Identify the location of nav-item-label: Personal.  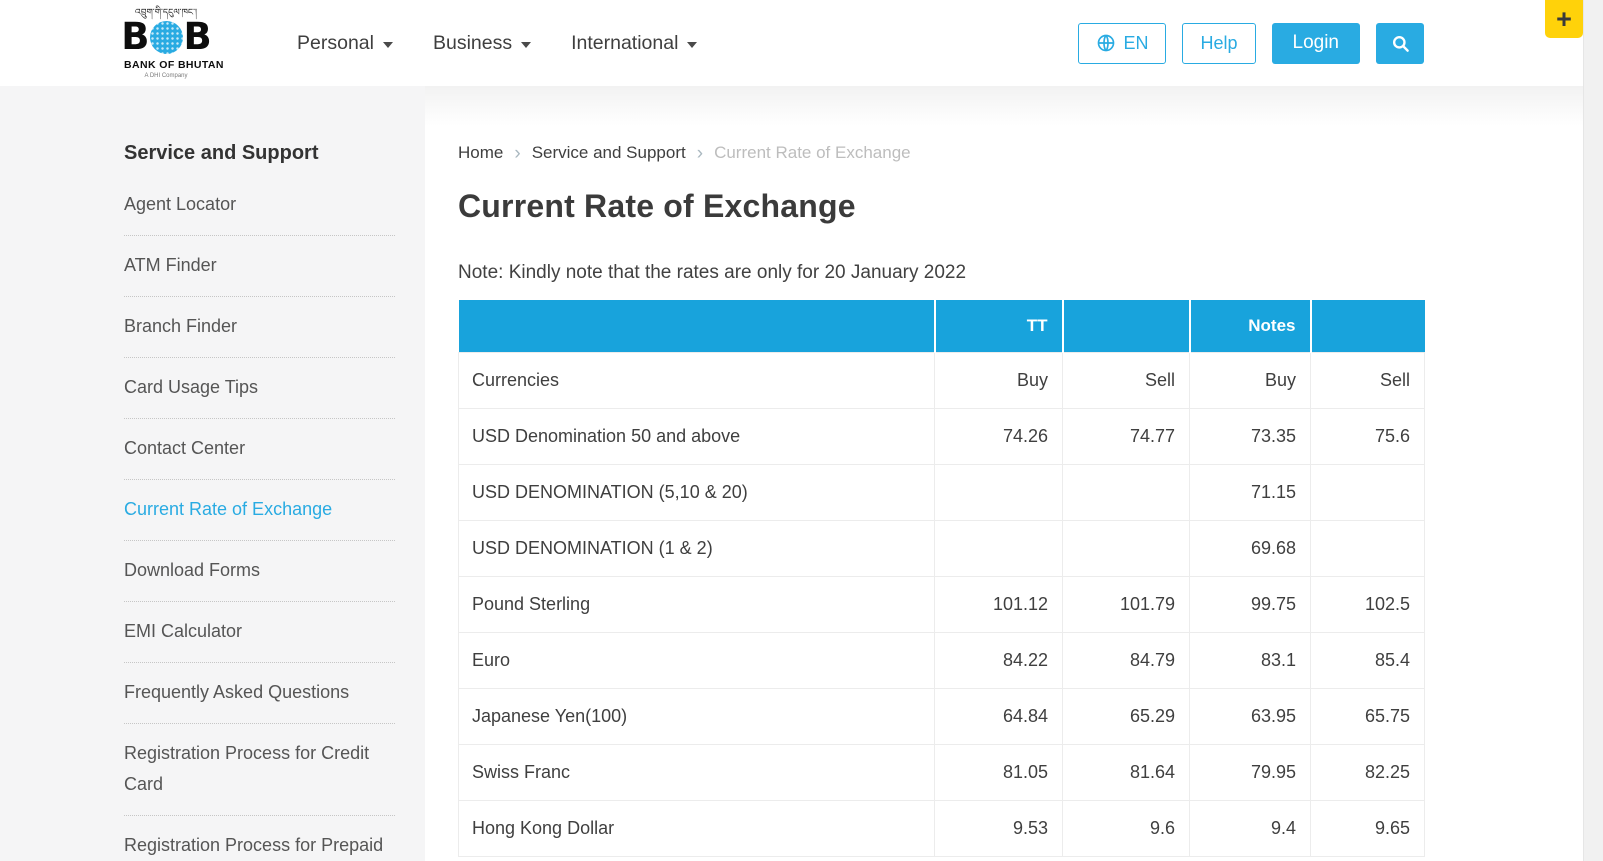
(335, 42).